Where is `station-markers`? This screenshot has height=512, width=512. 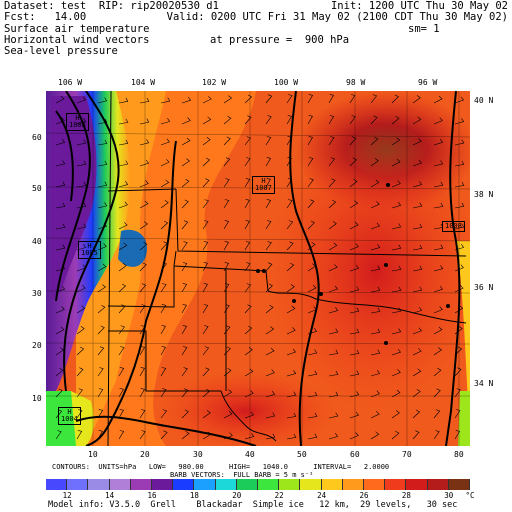 station-markers is located at coordinates (353, 264).